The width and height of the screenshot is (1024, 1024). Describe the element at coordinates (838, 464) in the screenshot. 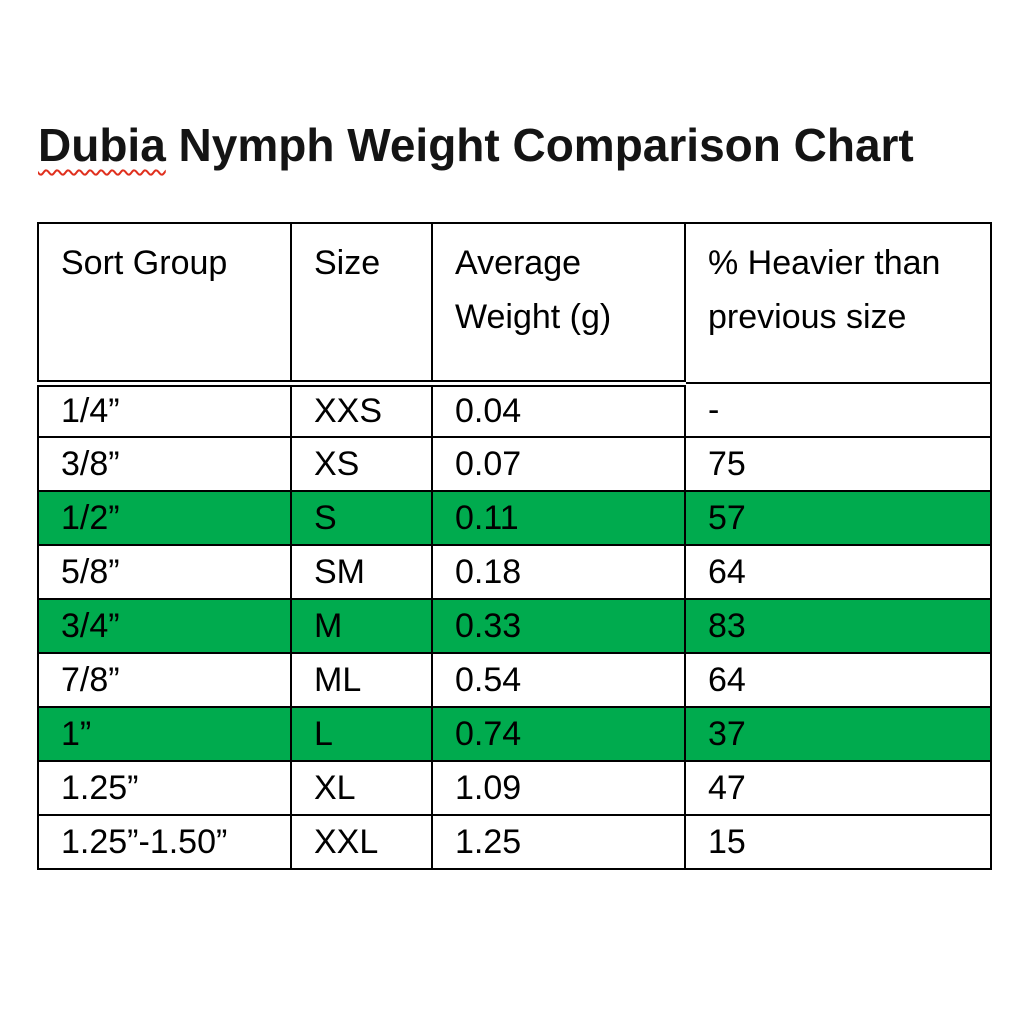

I see `cell-pct-heavier: 75` at that location.